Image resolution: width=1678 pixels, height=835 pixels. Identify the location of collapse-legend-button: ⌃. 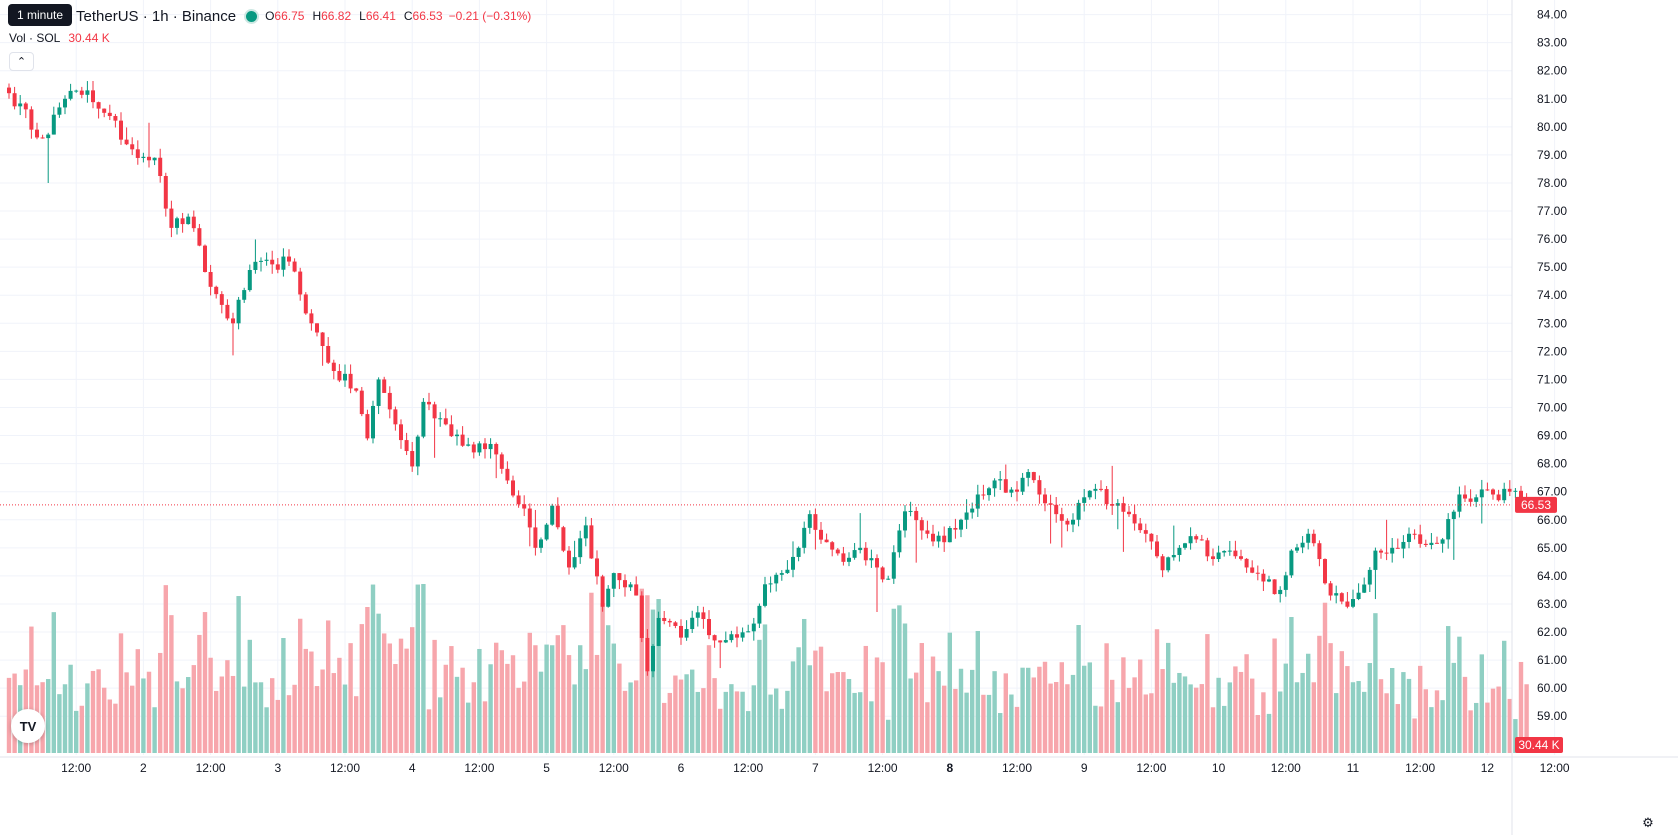
(21, 61).